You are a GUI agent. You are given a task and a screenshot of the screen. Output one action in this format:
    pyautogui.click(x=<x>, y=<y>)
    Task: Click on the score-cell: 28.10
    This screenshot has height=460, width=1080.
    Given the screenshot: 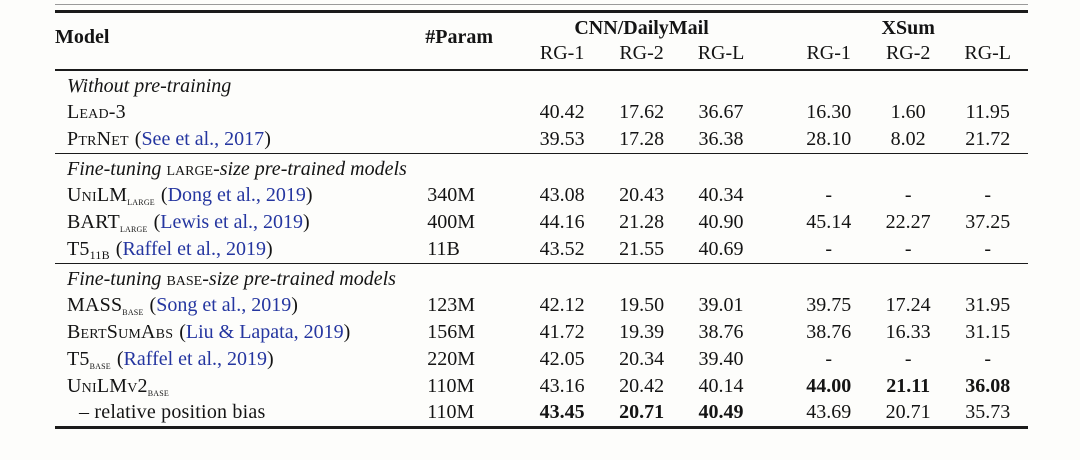 What is the action you would take?
    pyautogui.click(x=829, y=138)
    